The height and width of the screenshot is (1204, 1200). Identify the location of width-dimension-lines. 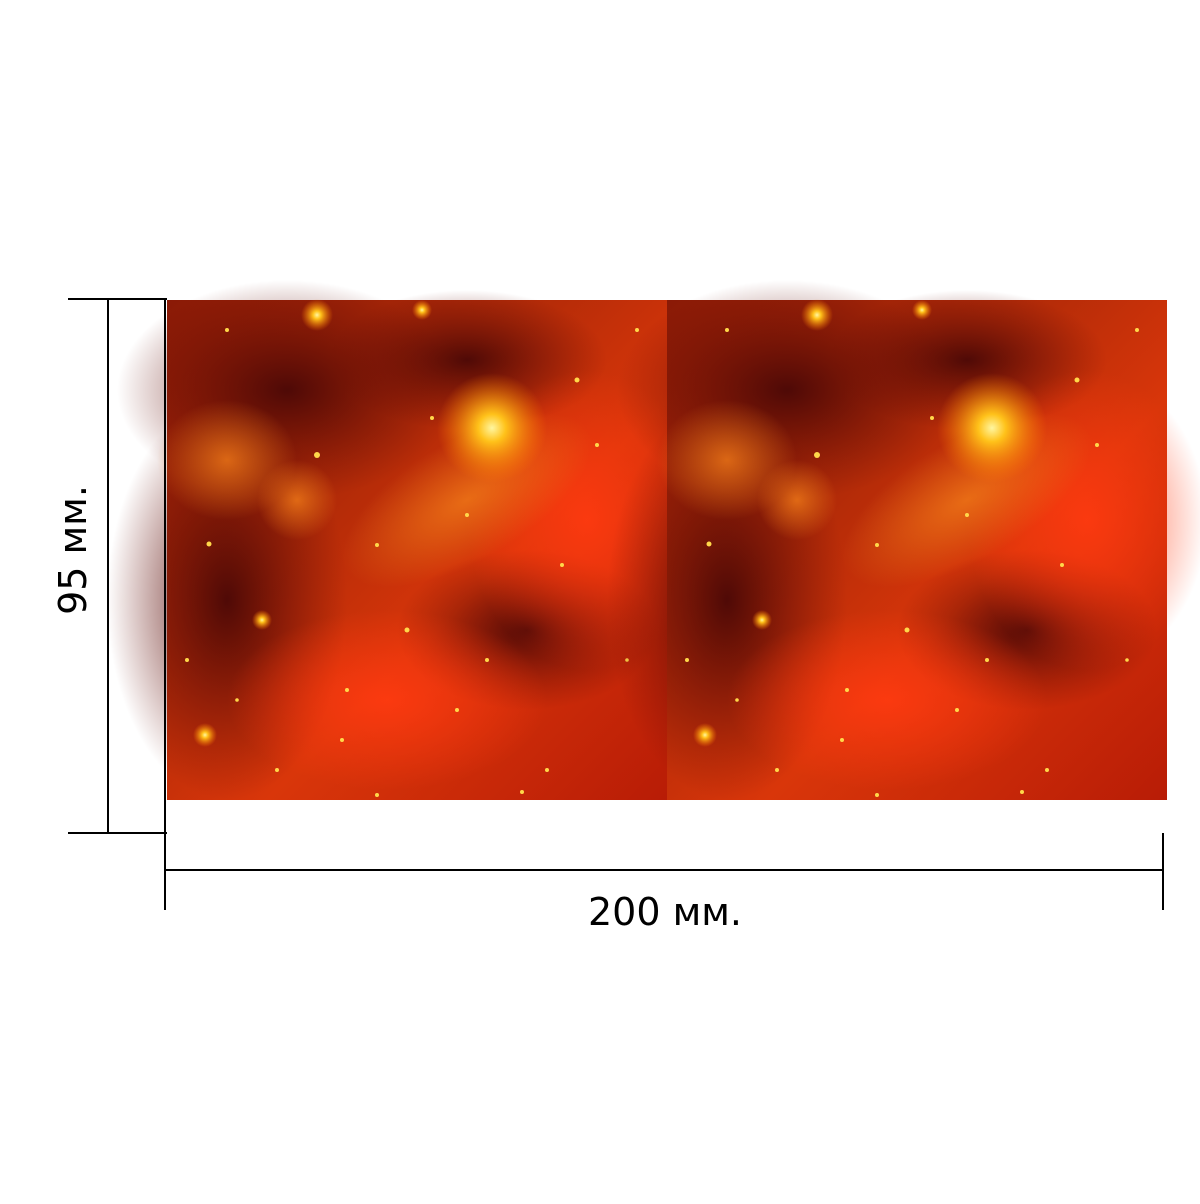
(664, 871).